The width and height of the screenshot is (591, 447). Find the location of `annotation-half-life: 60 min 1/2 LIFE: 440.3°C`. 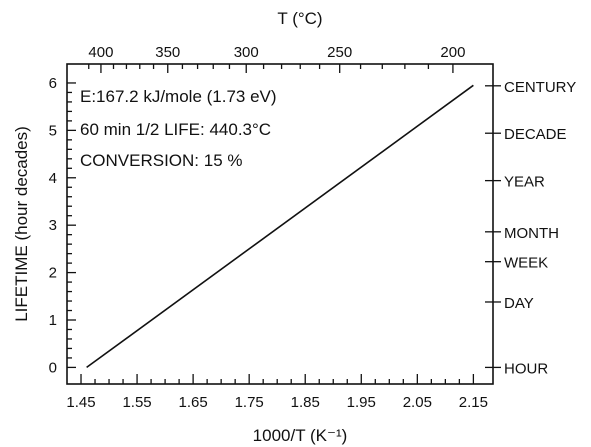

annotation-half-life: 60 min 1/2 LIFE: 440.3°C is located at coordinates (175, 129).